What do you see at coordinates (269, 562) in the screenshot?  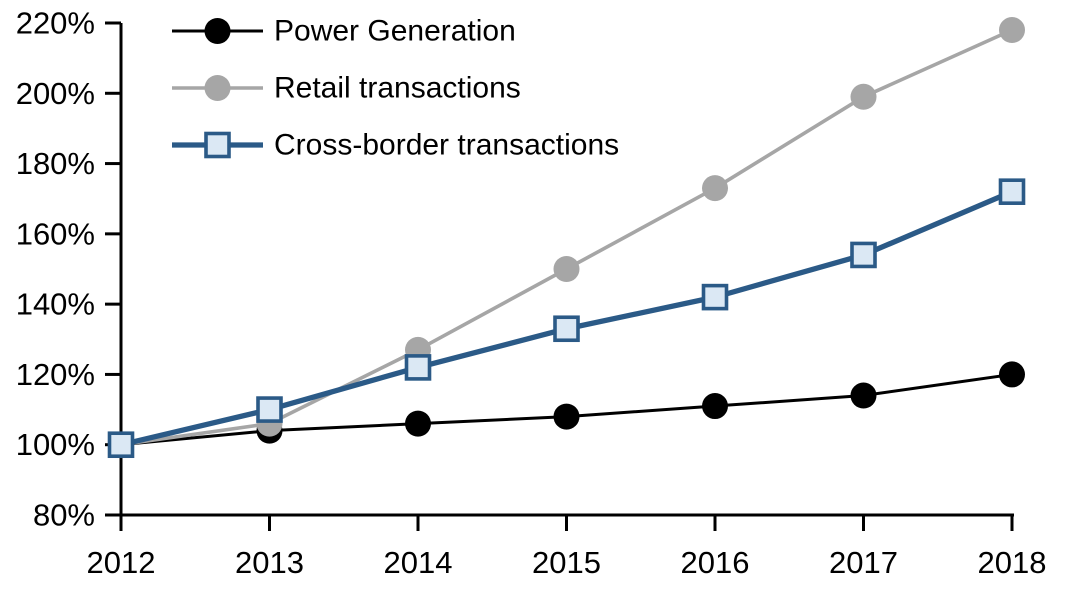 I see `x-axis-label: 2013` at bounding box center [269, 562].